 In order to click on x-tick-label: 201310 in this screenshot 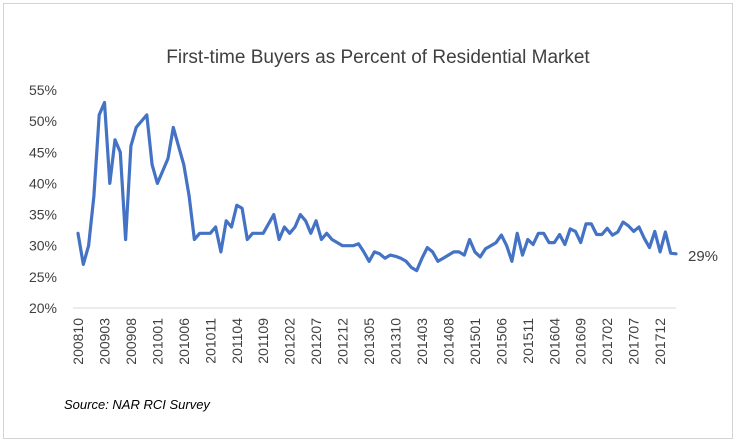, I will do `click(396, 341)`.